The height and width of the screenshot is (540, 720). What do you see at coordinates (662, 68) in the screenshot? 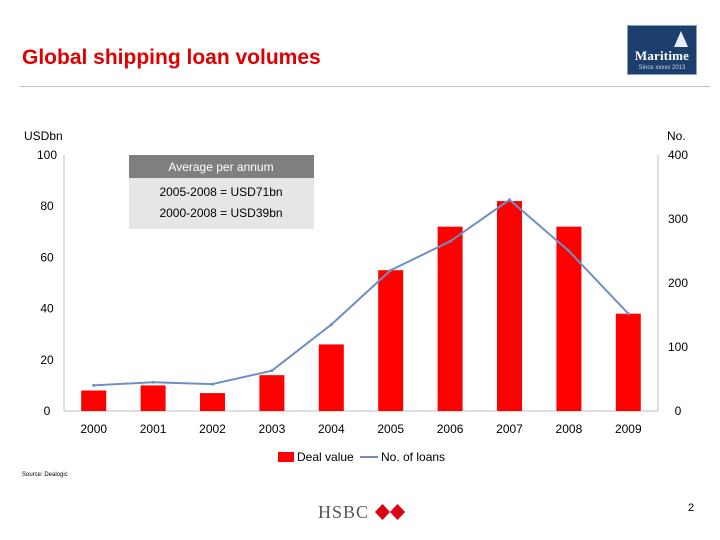
I see `logo-subtitle: Since xxxxx 2013` at bounding box center [662, 68].